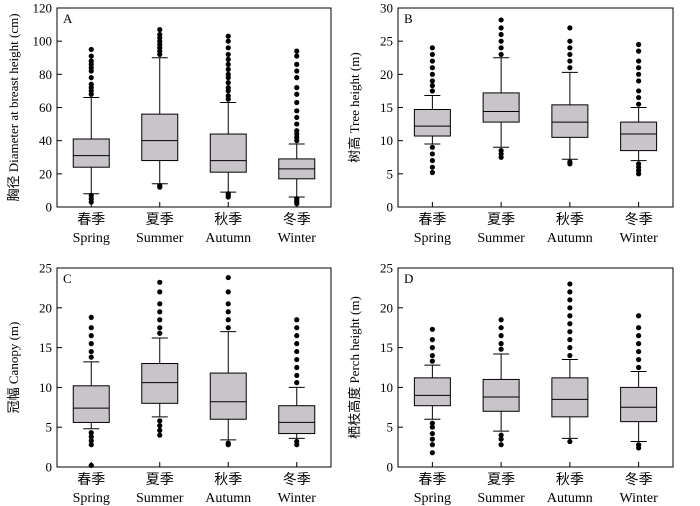  I want to click on y-tick-label: 15, so click(386, 107).